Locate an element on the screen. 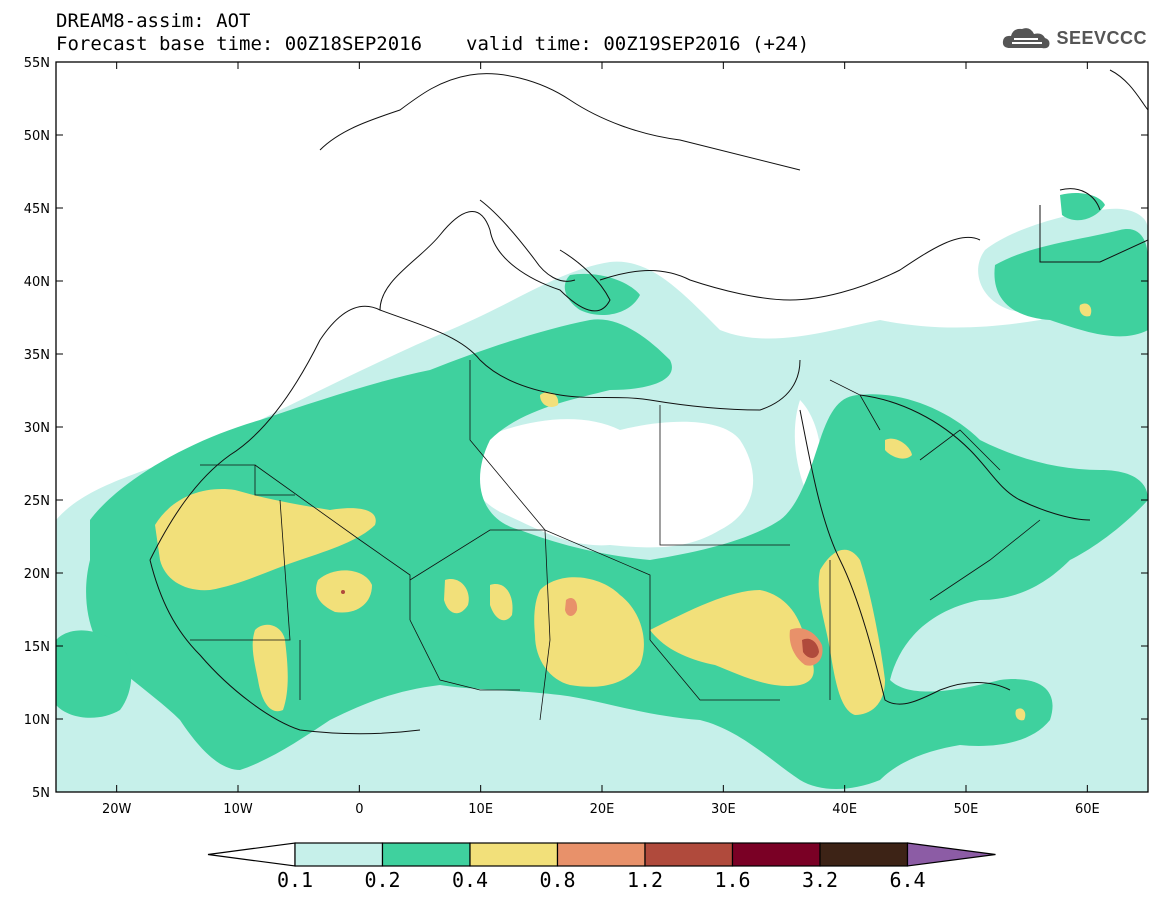 The width and height of the screenshot is (1165, 905). lat-tick-label: 35N is located at coordinates (37, 355).